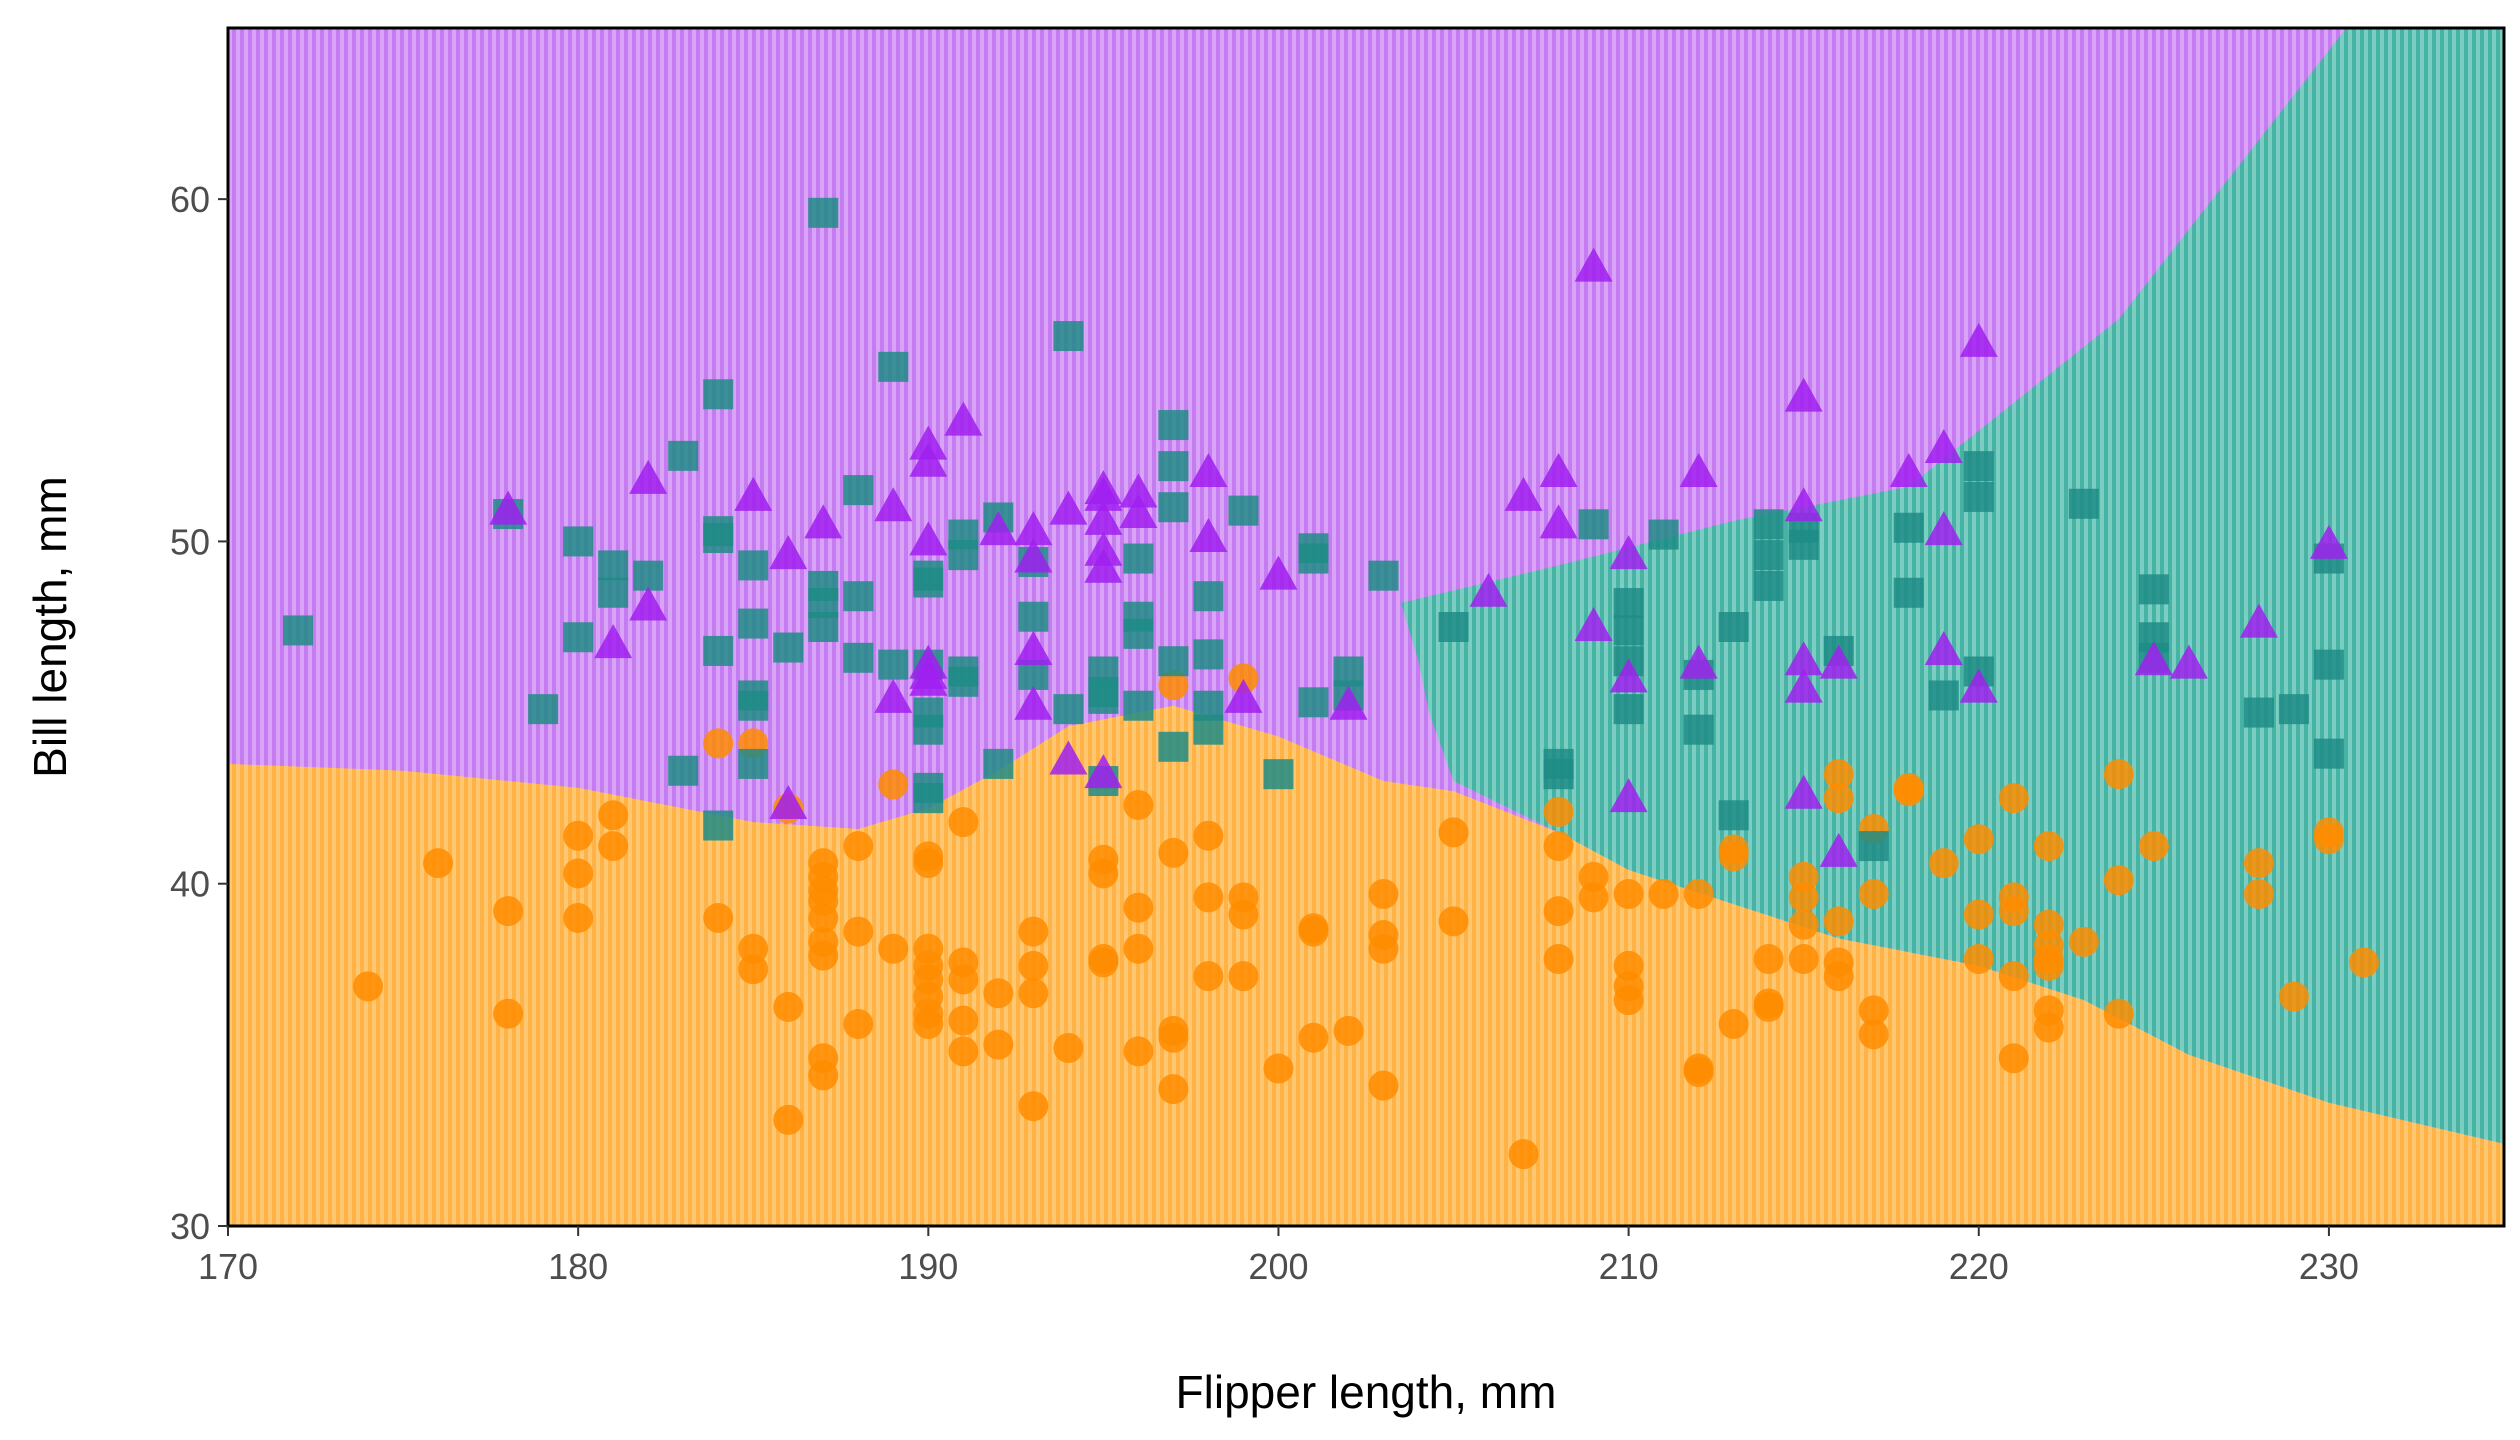 Image resolution: width=2520 pixels, height=1440 pixels. What do you see at coordinates (1979, 1266) in the screenshot?
I see `x-tick-label: 220` at bounding box center [1979, 1266].